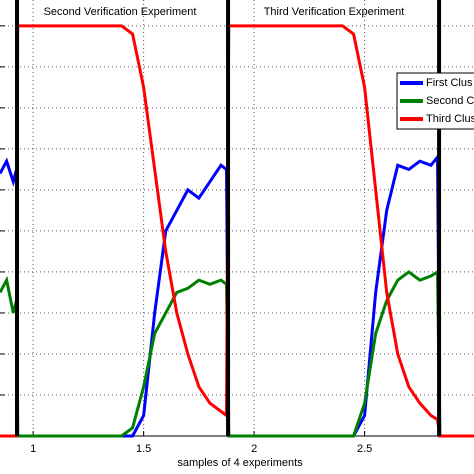 The height and width of the screenshot is (474, 474). What do you see at coordinates (143, 449) in the screenshot?
I see `x-tick-label: 1.5` at bounding box center [143, 449].